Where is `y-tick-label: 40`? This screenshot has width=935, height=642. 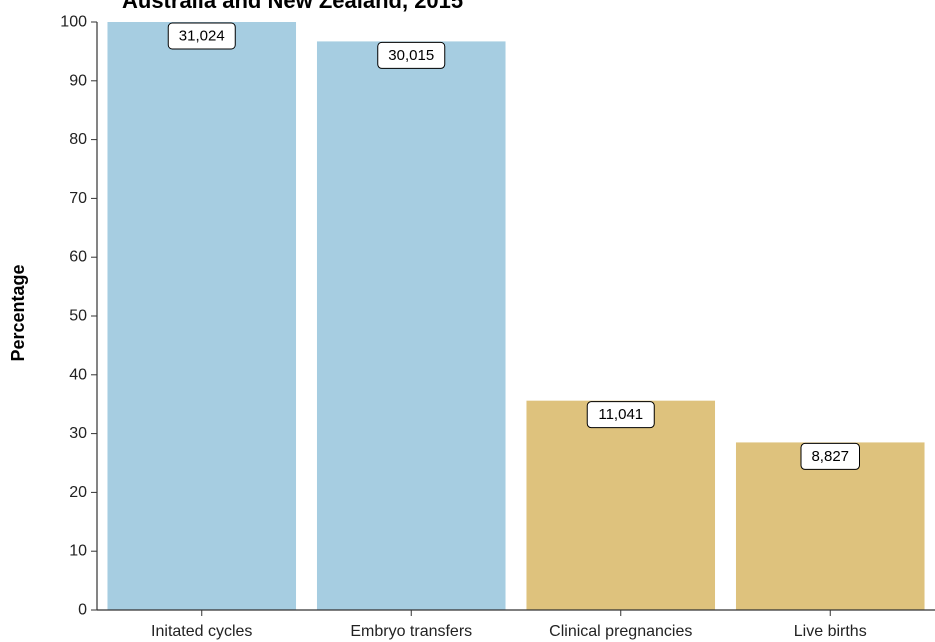 y-tick-label: 40 is located at coordinates (78, 374).